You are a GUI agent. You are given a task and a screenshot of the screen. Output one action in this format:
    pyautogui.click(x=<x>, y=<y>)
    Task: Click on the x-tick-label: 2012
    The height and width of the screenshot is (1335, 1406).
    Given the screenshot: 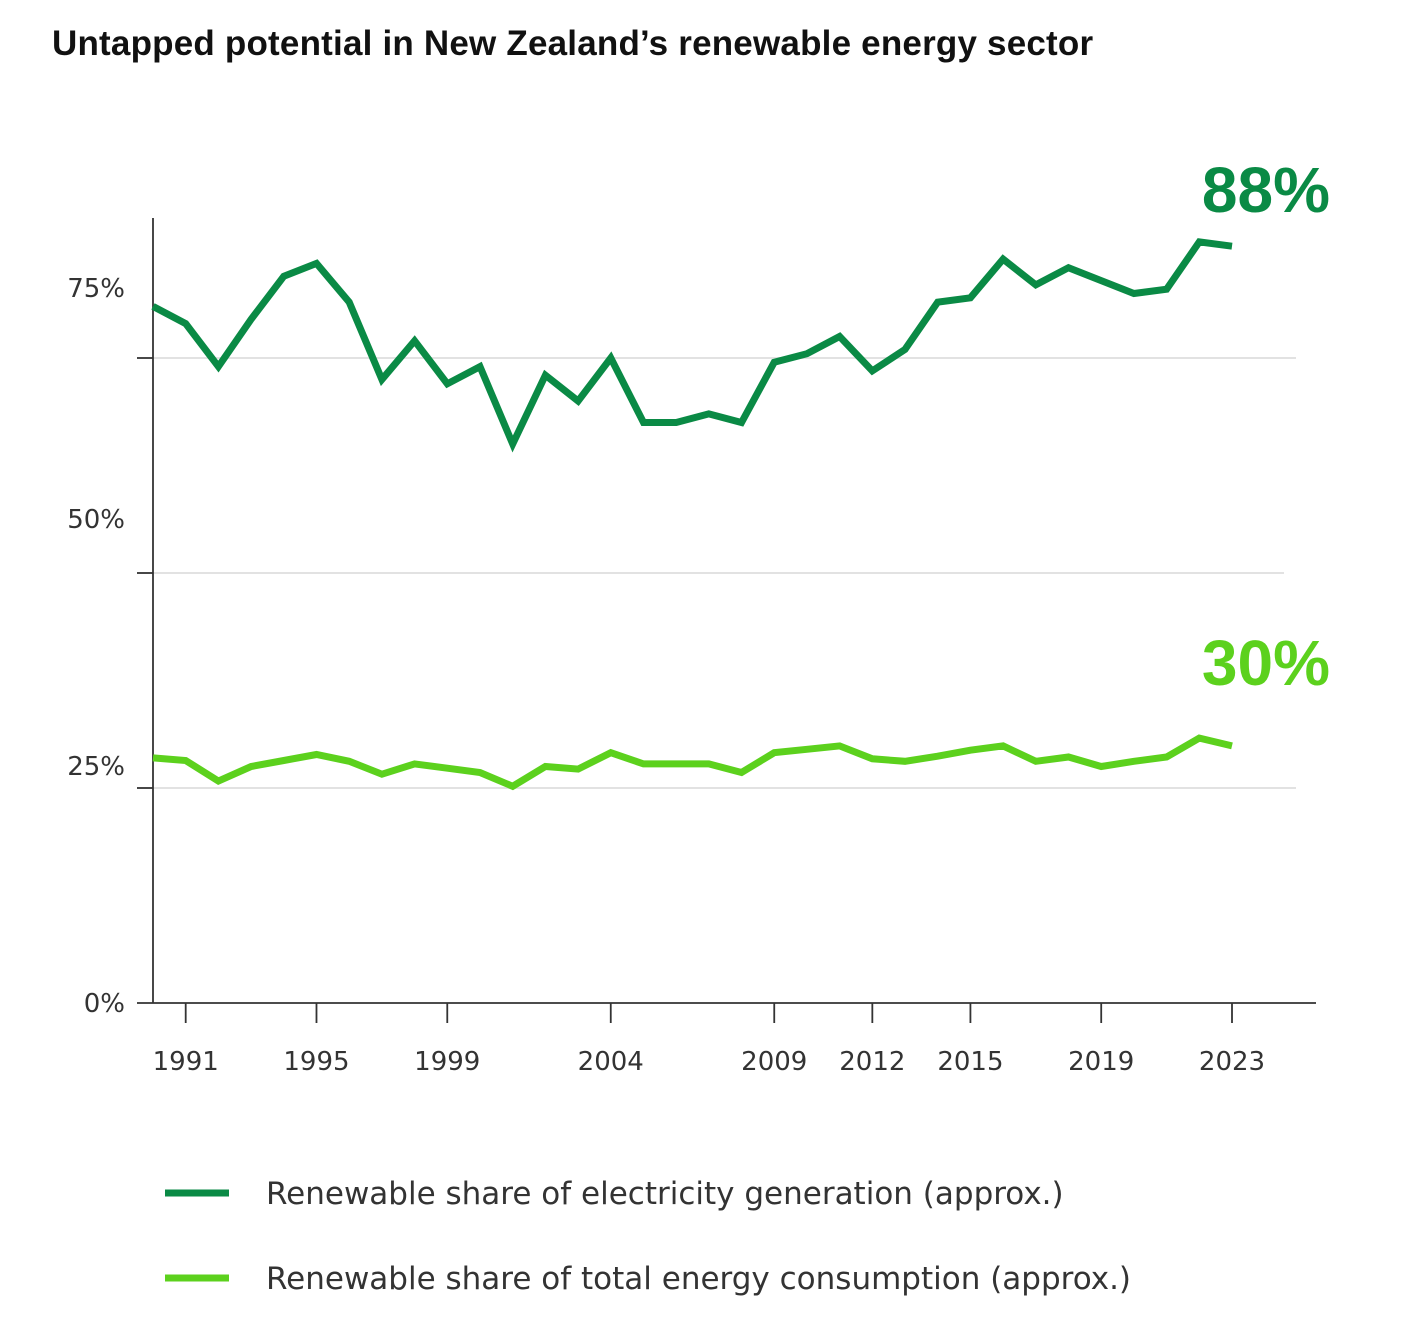 What is the action you would take?
    pyautogui.click(x=872, y=1062)
    